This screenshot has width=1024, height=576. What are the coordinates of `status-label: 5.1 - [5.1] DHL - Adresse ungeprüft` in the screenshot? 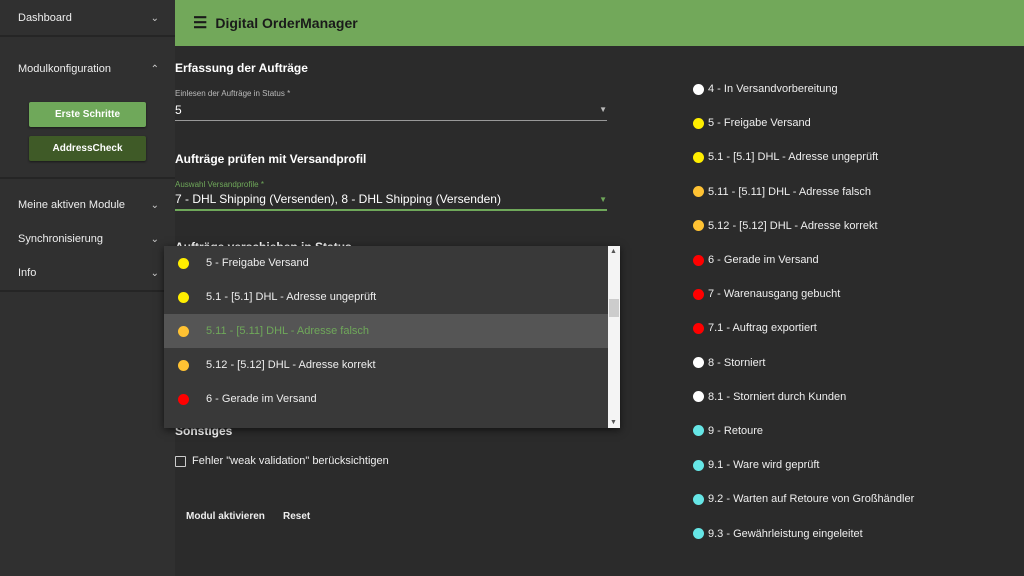 It's located at (793, 157).